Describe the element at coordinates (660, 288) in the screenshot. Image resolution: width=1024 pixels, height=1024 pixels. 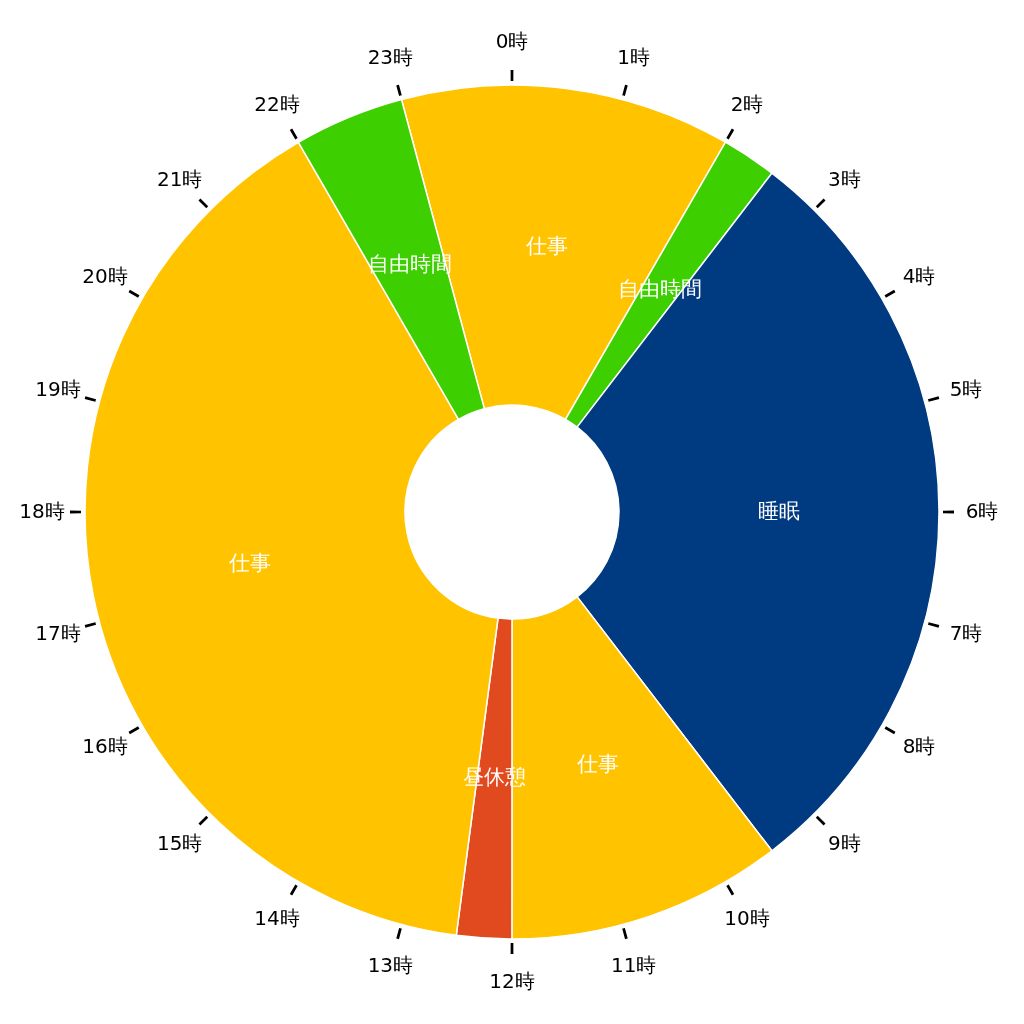
I see `slice-label: 自由時間` at that location.